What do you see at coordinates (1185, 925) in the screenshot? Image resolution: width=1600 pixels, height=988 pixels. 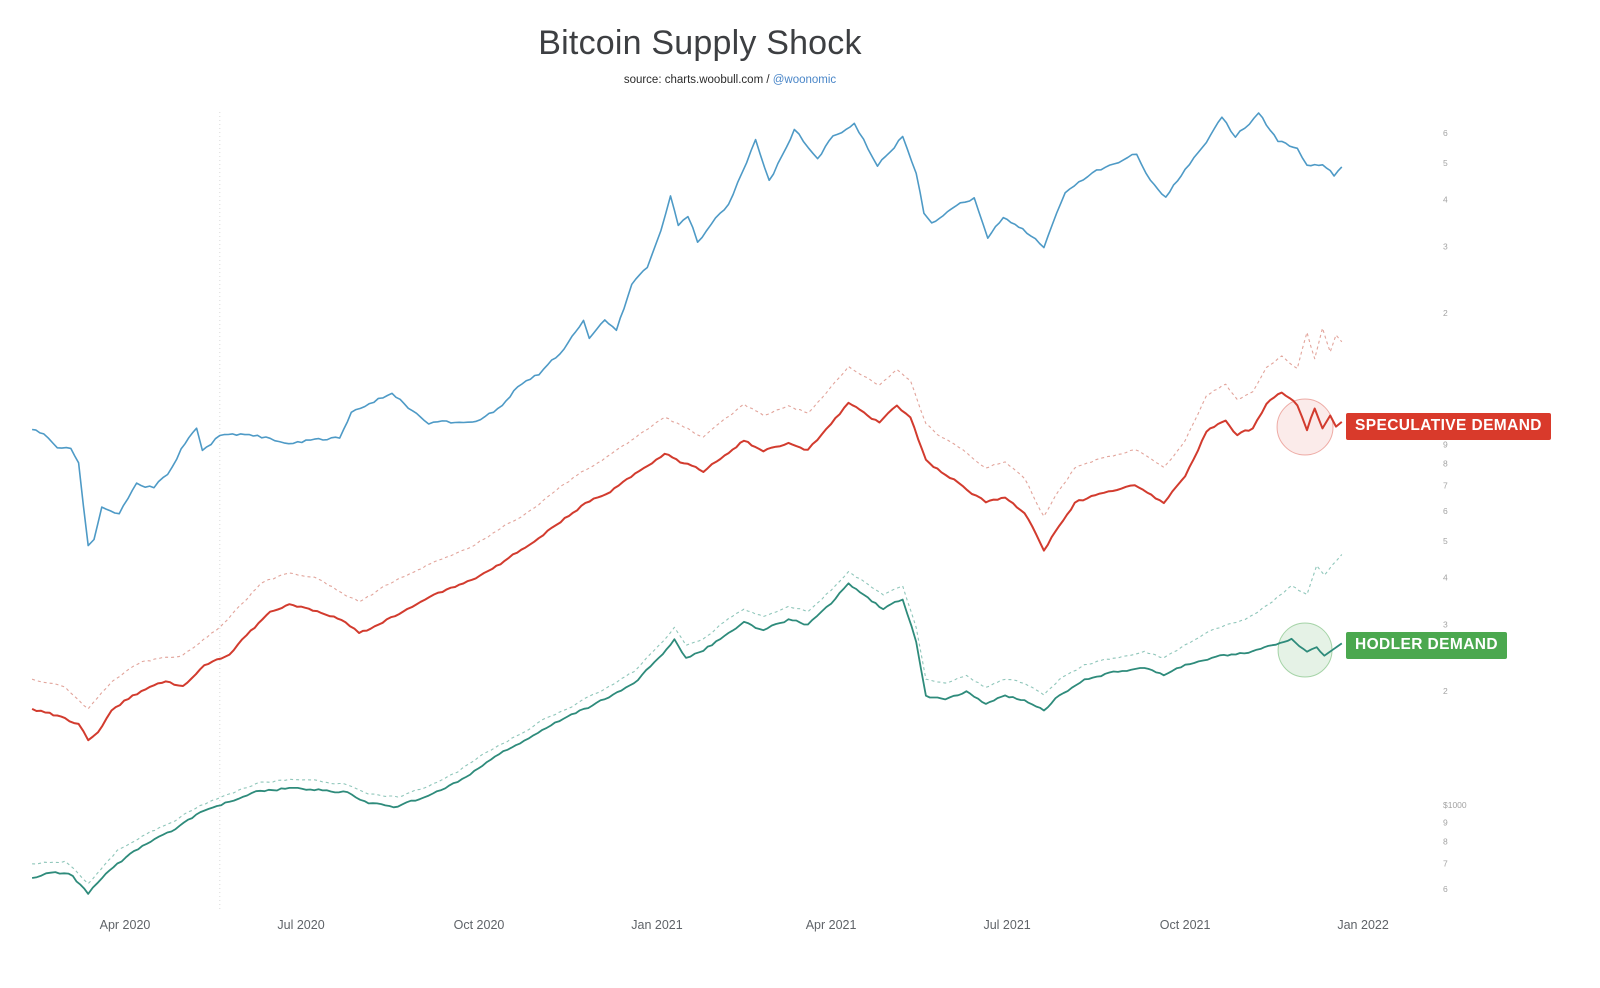 I see `x-axis-tick-label: Oct 2021` at bounding box center [1185, 925].